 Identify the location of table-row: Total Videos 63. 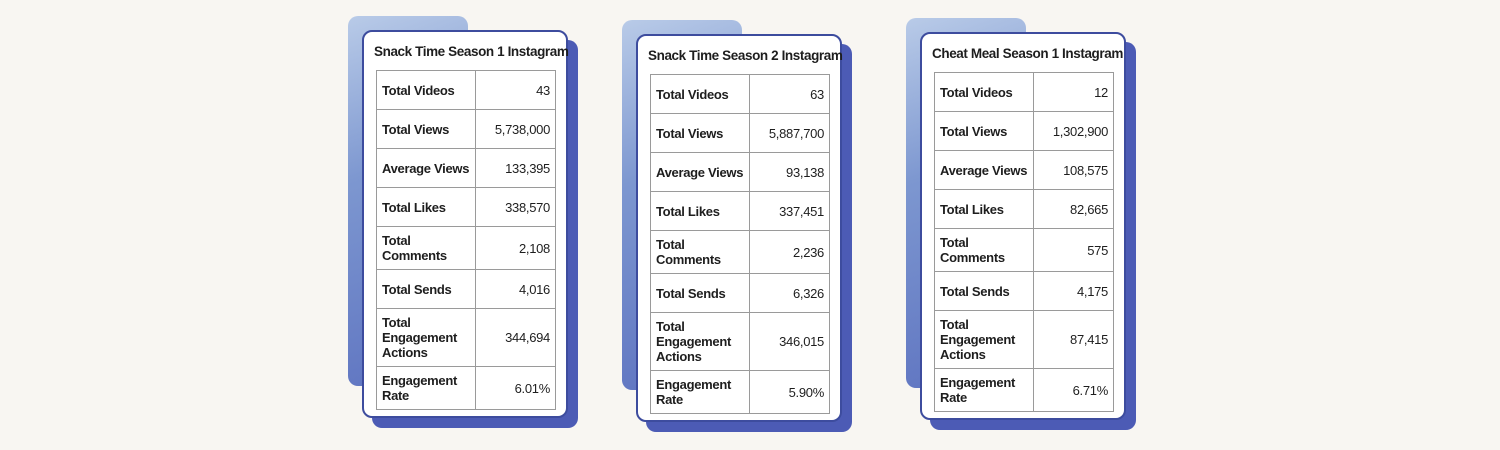
(740, 94).